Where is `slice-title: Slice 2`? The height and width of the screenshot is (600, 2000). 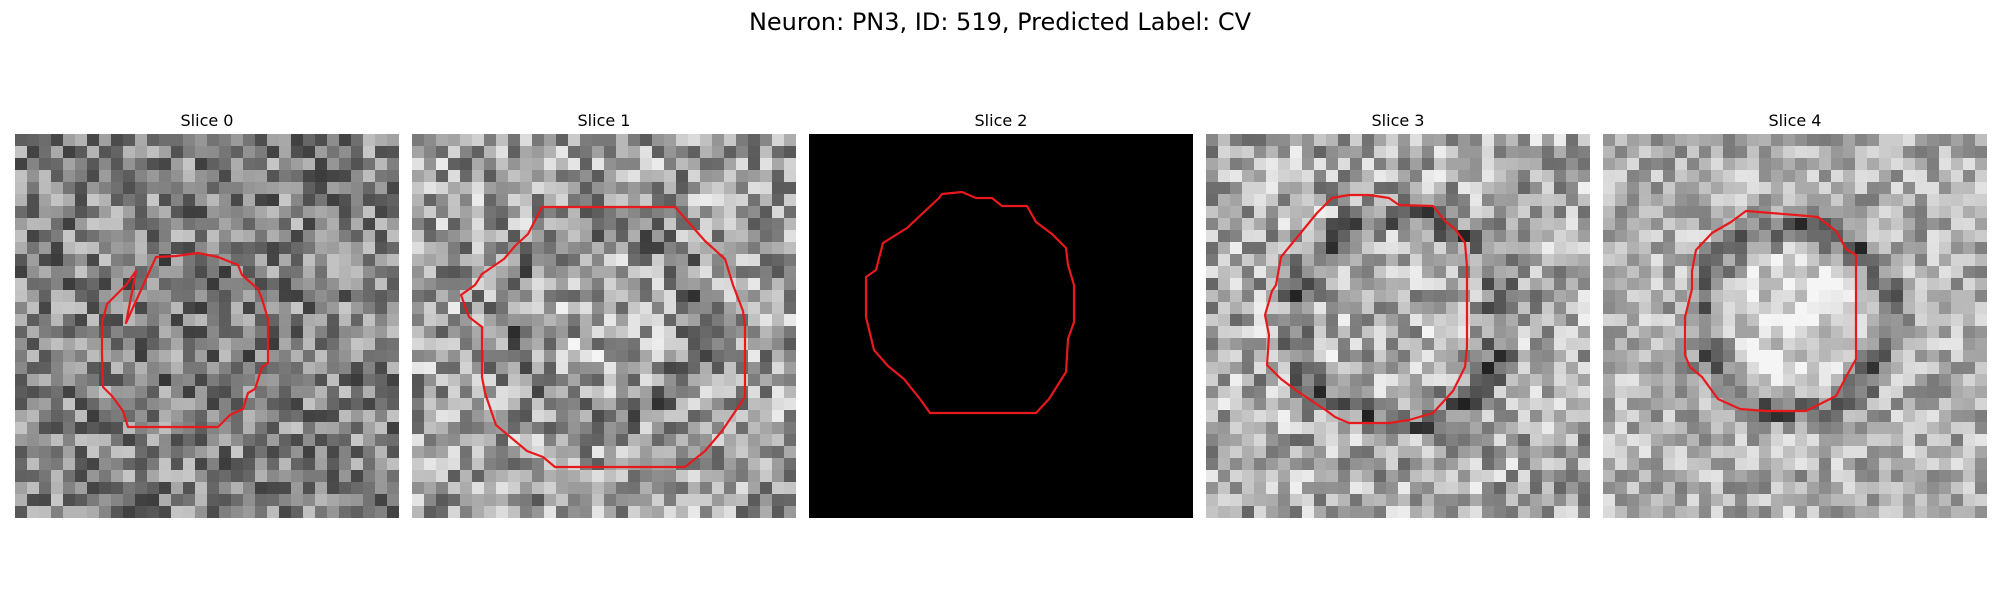 slice-title: Slice 2 is located at coordinates (1001, 120).